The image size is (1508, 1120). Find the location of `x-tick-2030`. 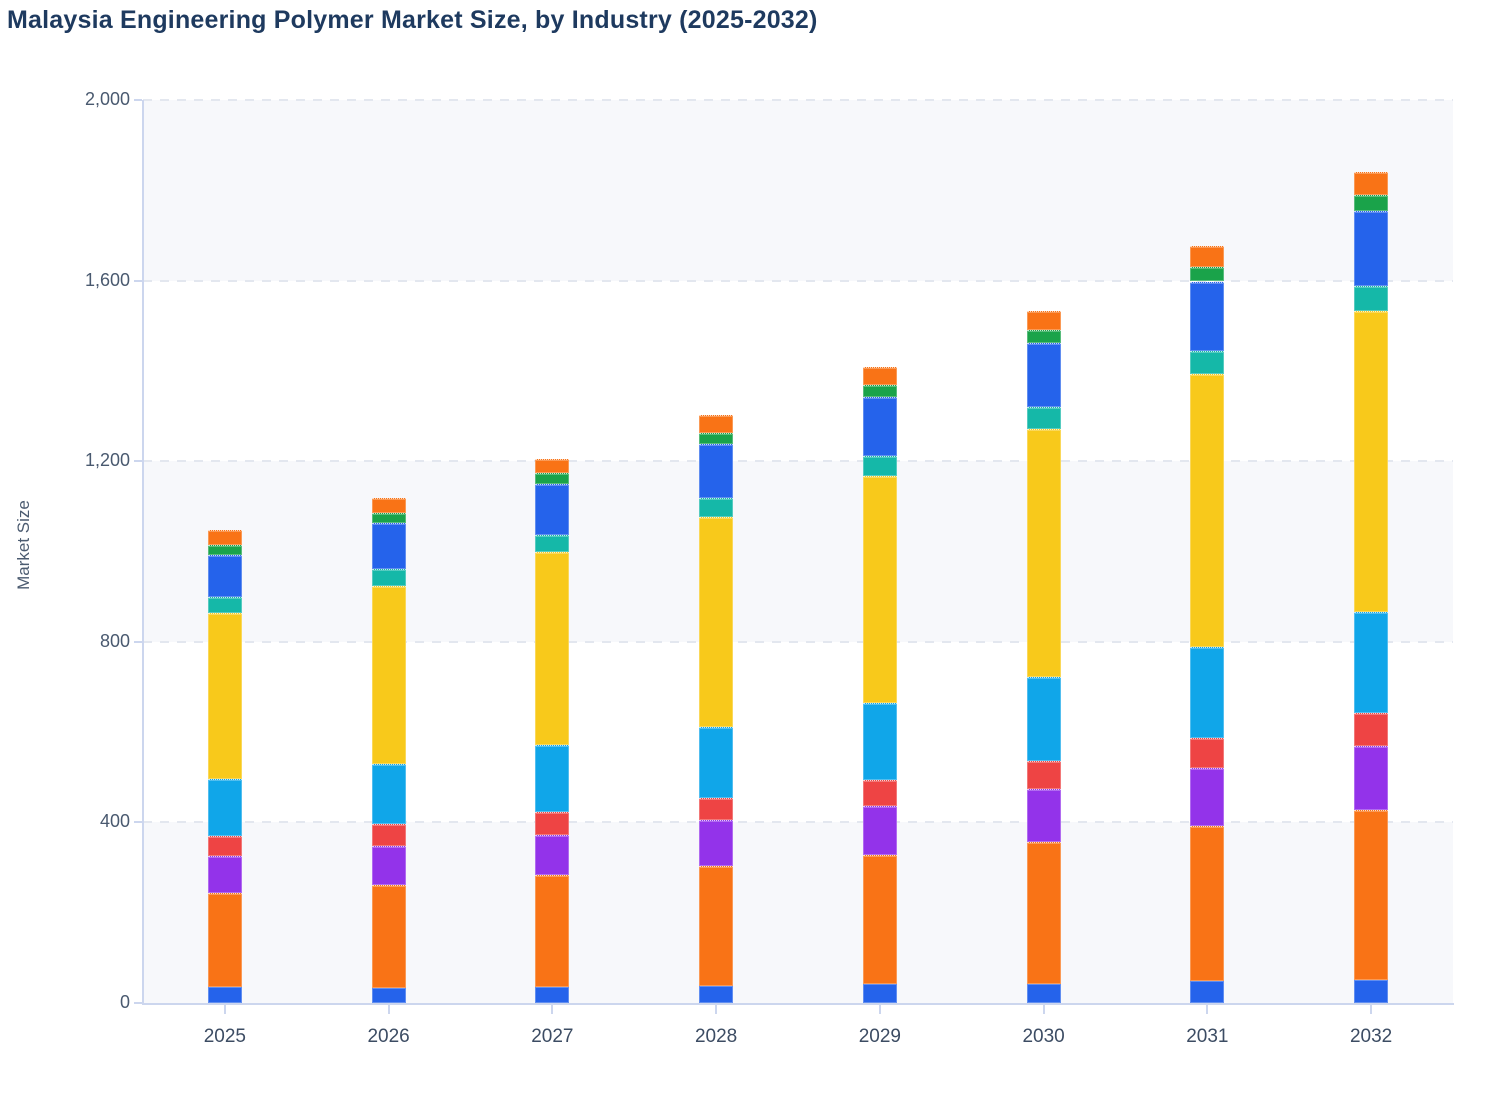

x-tick-2030 is located at coordinates (1043, 1009).